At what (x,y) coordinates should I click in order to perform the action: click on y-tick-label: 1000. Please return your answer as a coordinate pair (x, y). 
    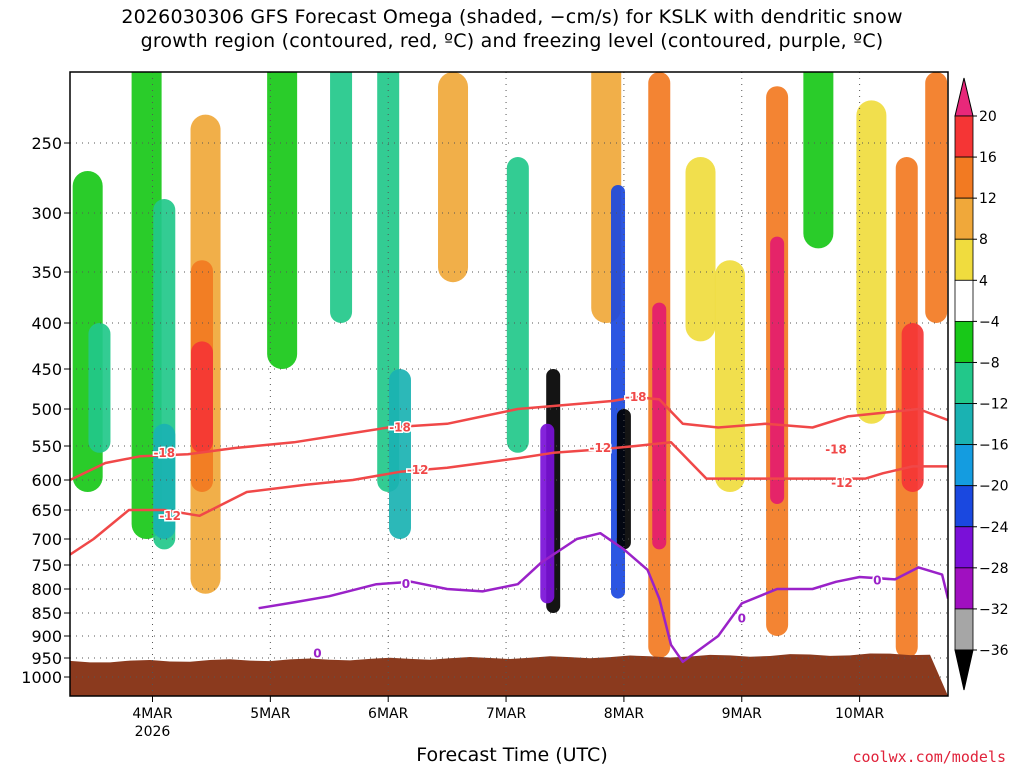
    Looking at the image, I should click on (41, 677).